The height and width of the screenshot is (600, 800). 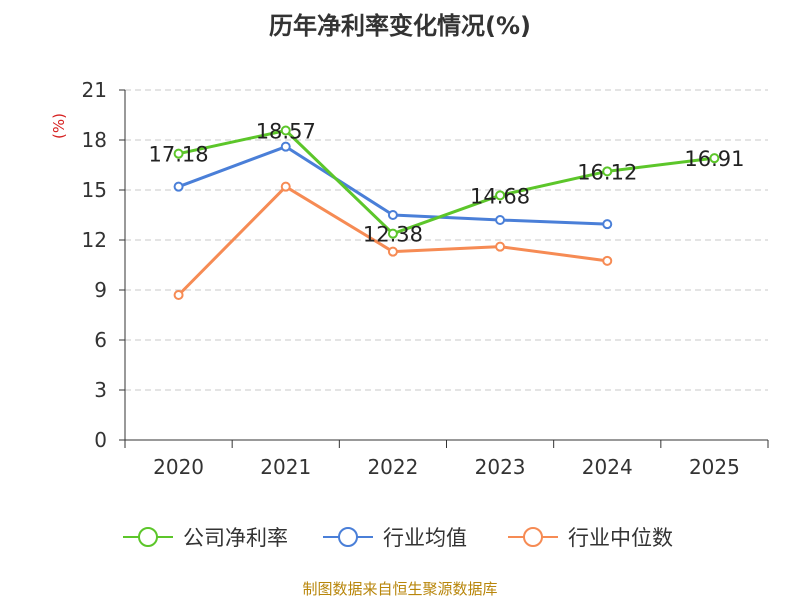 What do you see at coordinates (94, 140) in the screenshot?
I see `y-tick-label: 18` at bounding box center [94, 140].